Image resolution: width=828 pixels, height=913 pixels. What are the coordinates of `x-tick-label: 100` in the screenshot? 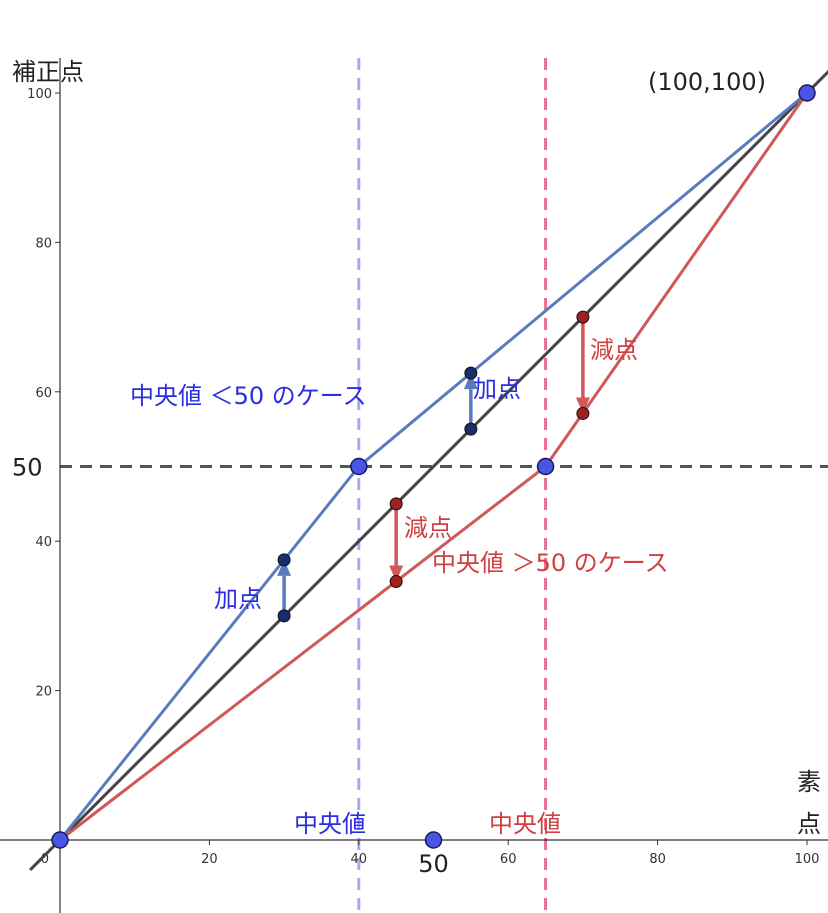 It's located at (807, 859).